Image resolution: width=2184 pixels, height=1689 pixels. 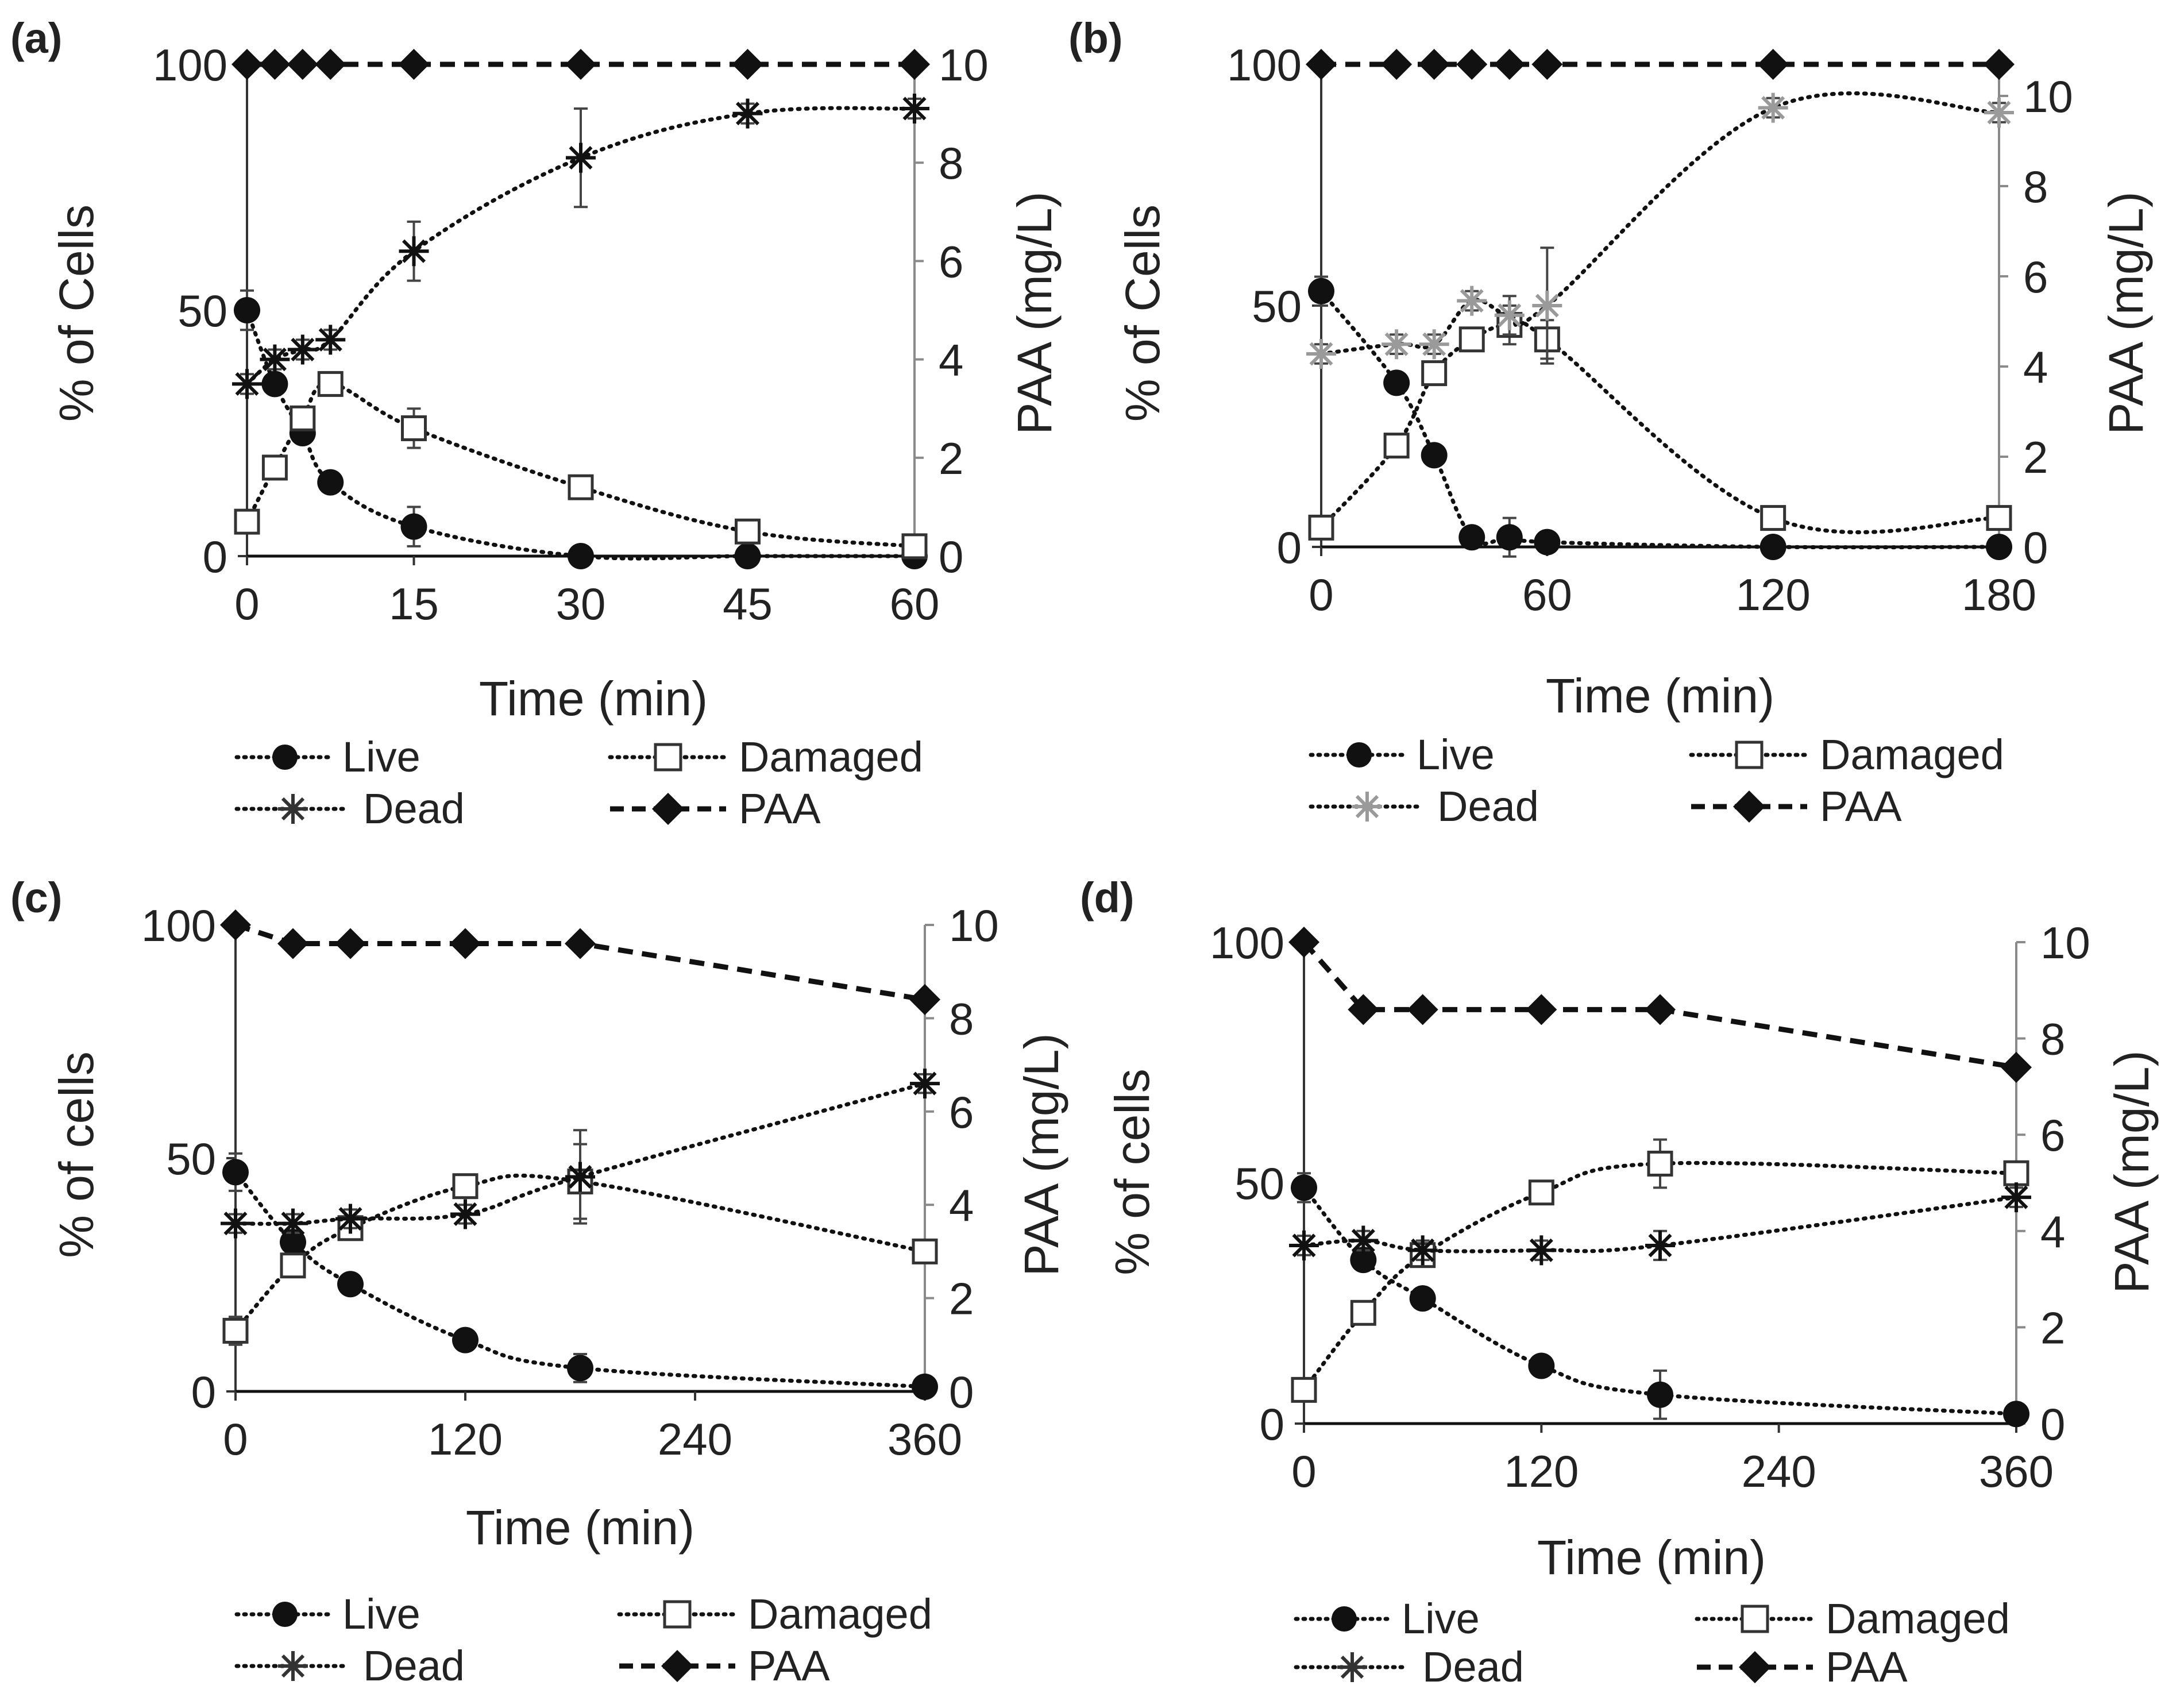 What do you see at coordinates (962, 1299) in the screenshot?
I see `y2-tick-label-c: 2` at bounding box center [962, 1299].